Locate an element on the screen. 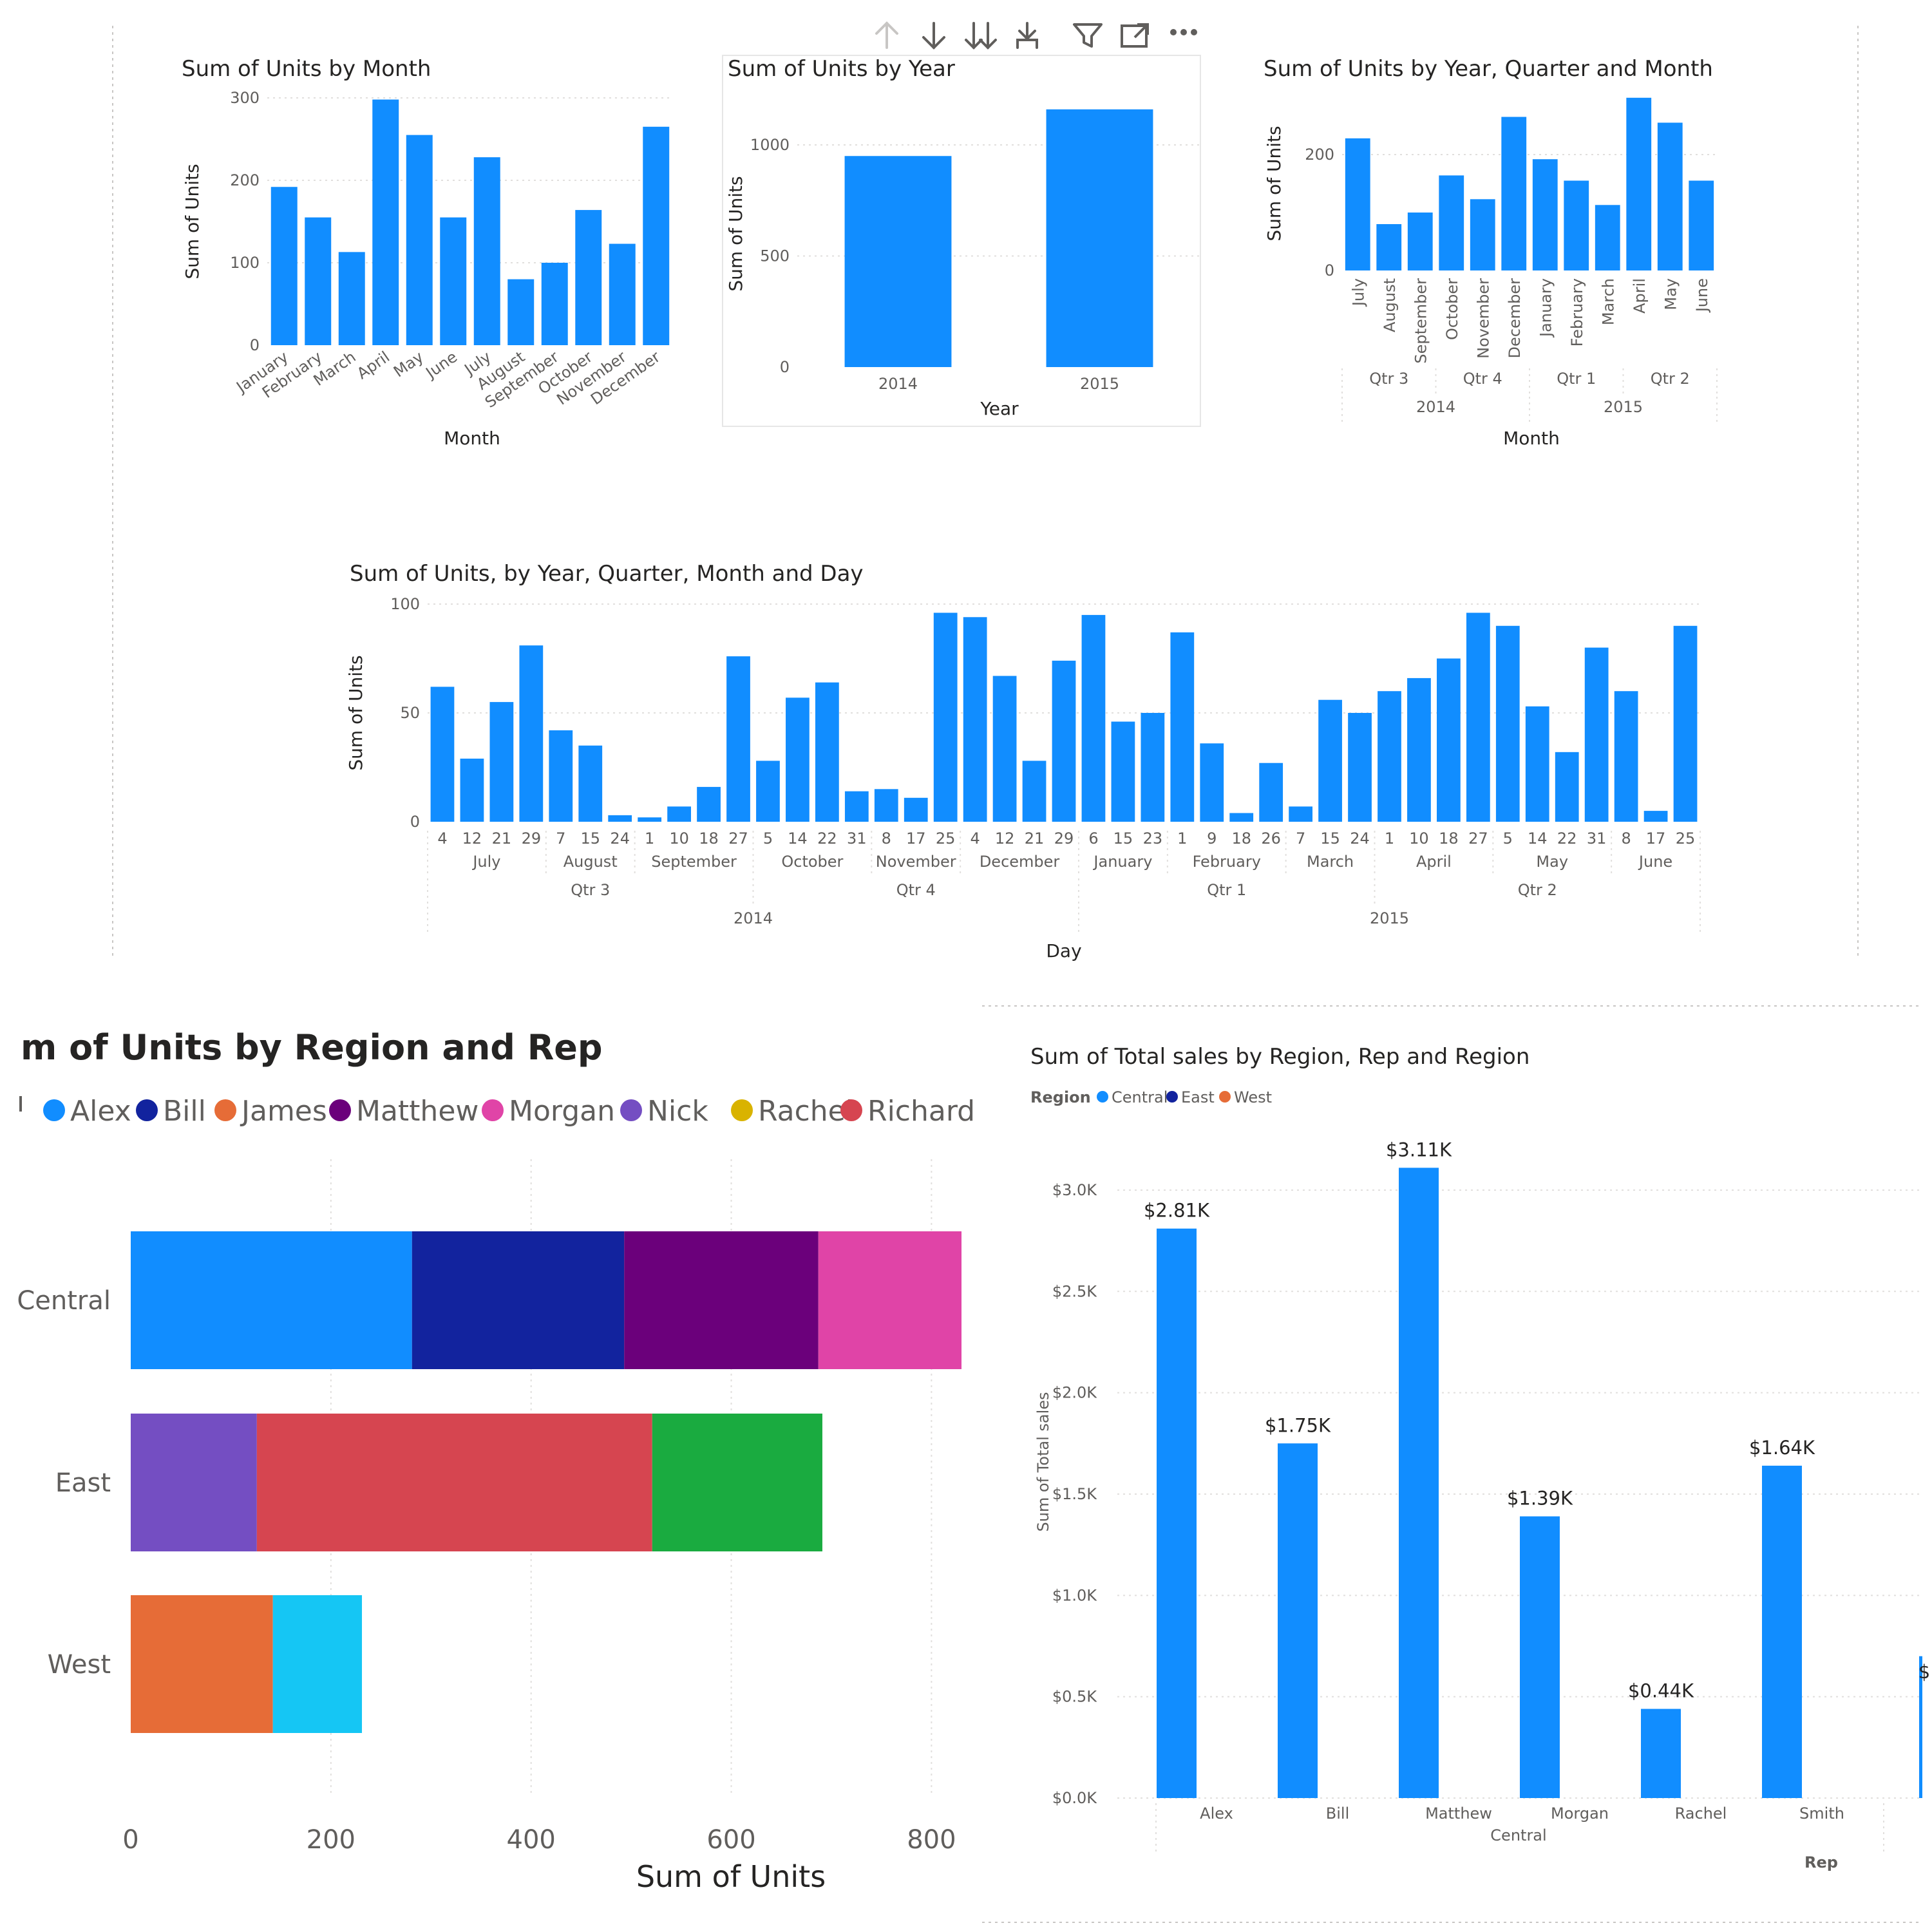 The width and height of the screenshot is (1932, 1932). y-tick-label: 100 is located at coordinates (245, 263).